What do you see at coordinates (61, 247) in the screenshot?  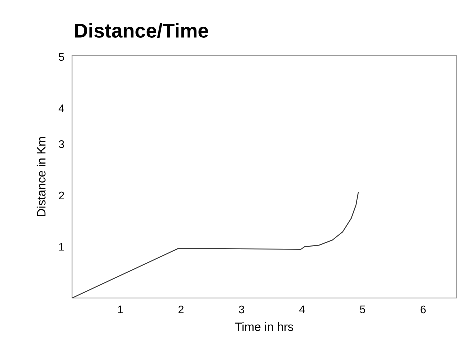 I see `y-tick-label: 1` at bounding box center [61, 247].